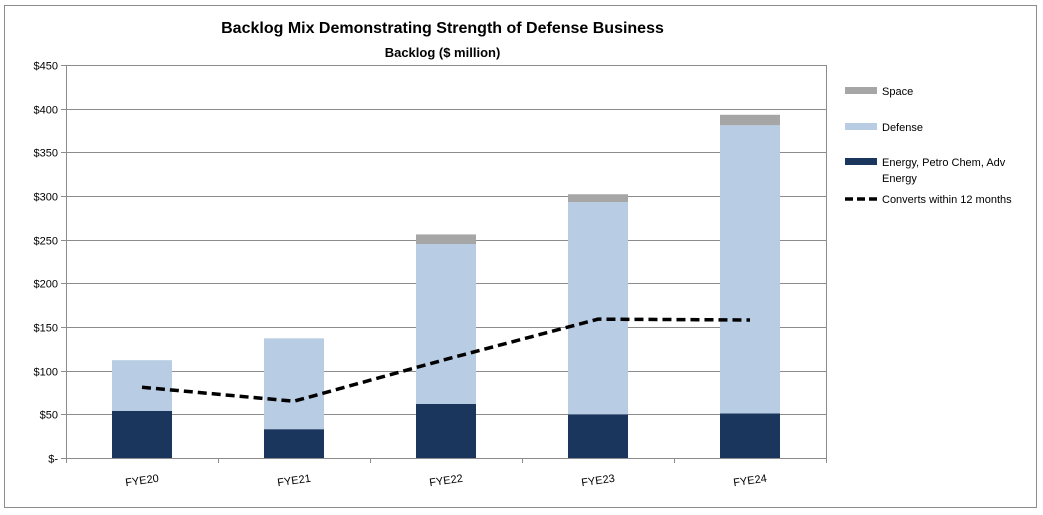 The image size is (1043, 515). Describe the element at coordinates (902, 128) in the screenshot. I see `legend-defense-label: Defense` at that location.